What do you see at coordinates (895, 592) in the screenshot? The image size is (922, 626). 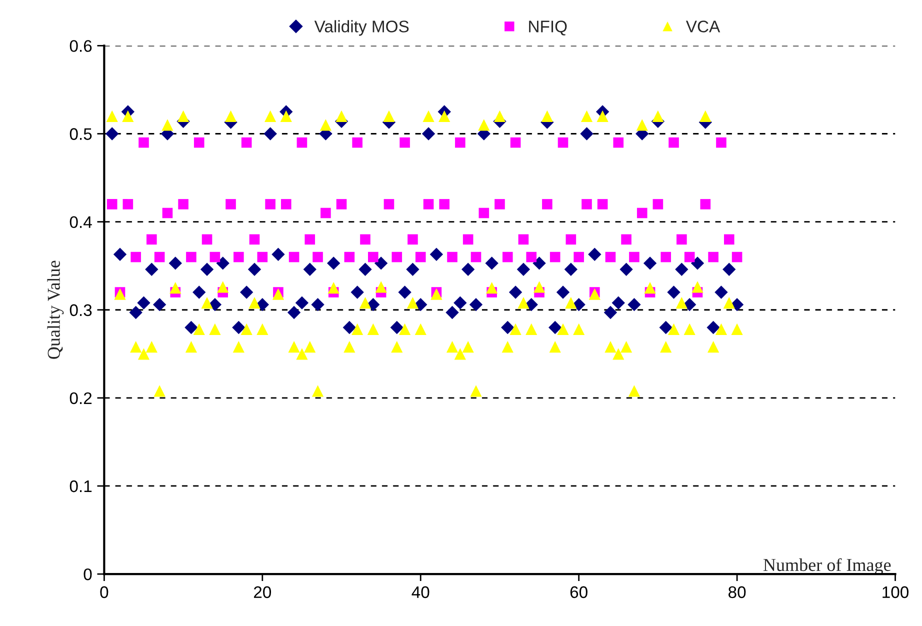 I see `x-tick-label: 100` at bounding box center [895, 592].